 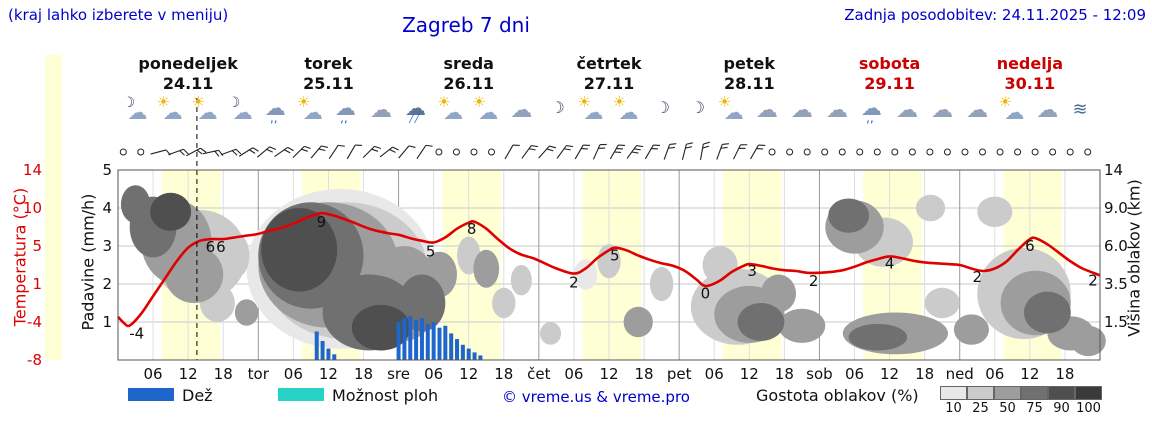 What do you see at coordinates (662, 115) in the screenshot?
I see `moon-icon: ☽` at bounding box center [662, 115].